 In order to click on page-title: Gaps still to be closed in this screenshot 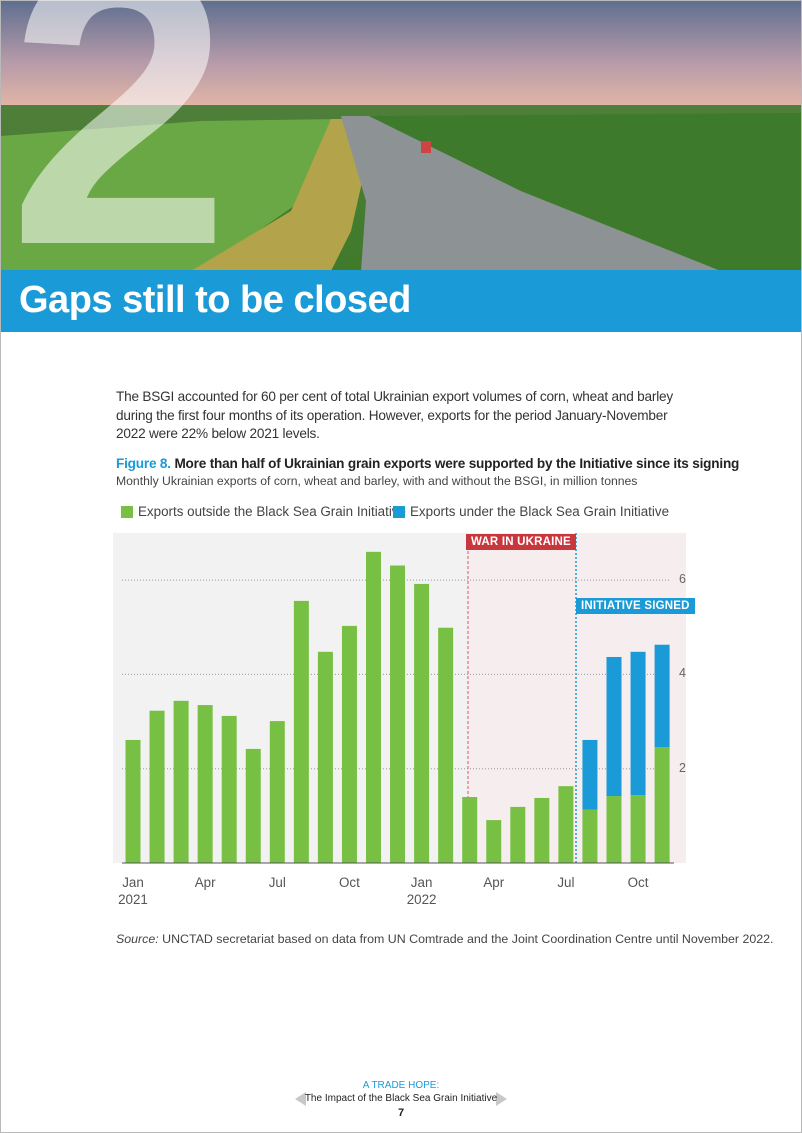, I will do `click(215, 300)`.